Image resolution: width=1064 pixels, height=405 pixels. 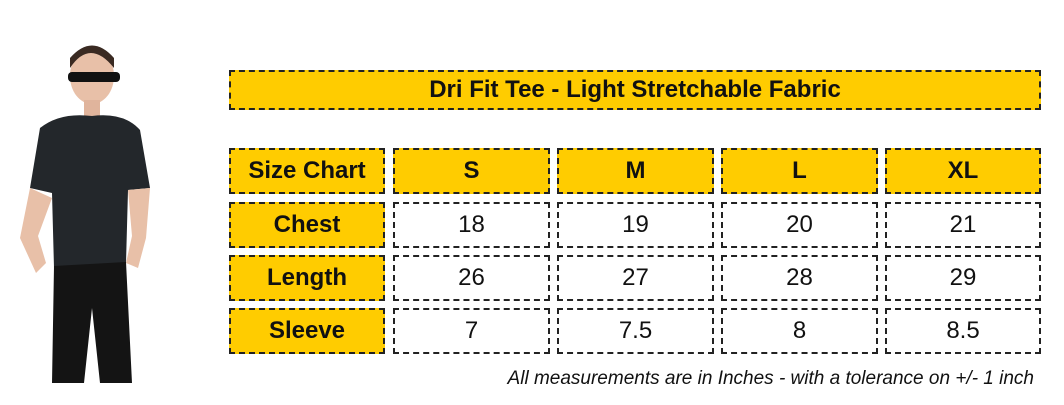 What do you see at coordinates (799, 278) in the screenshot?
I see `table-cell: 28` at bounding box center [799, 278].